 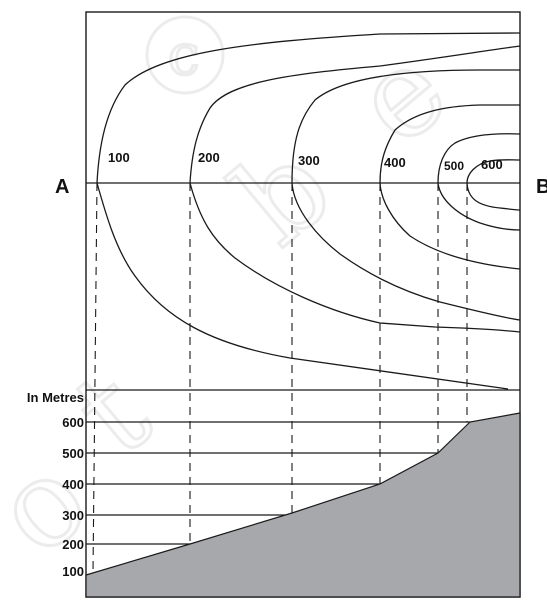 What do you see at coordinates (73, 422) in the screenshot?
I see `height-label-600: 600` at bounding box center [73, 422].